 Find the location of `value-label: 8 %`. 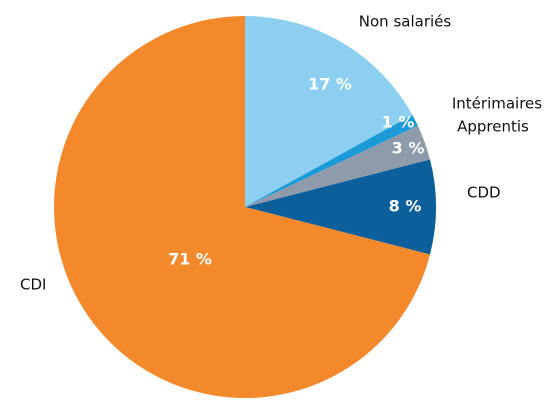

value-label: 8 % is located at coordinates (405, 206).